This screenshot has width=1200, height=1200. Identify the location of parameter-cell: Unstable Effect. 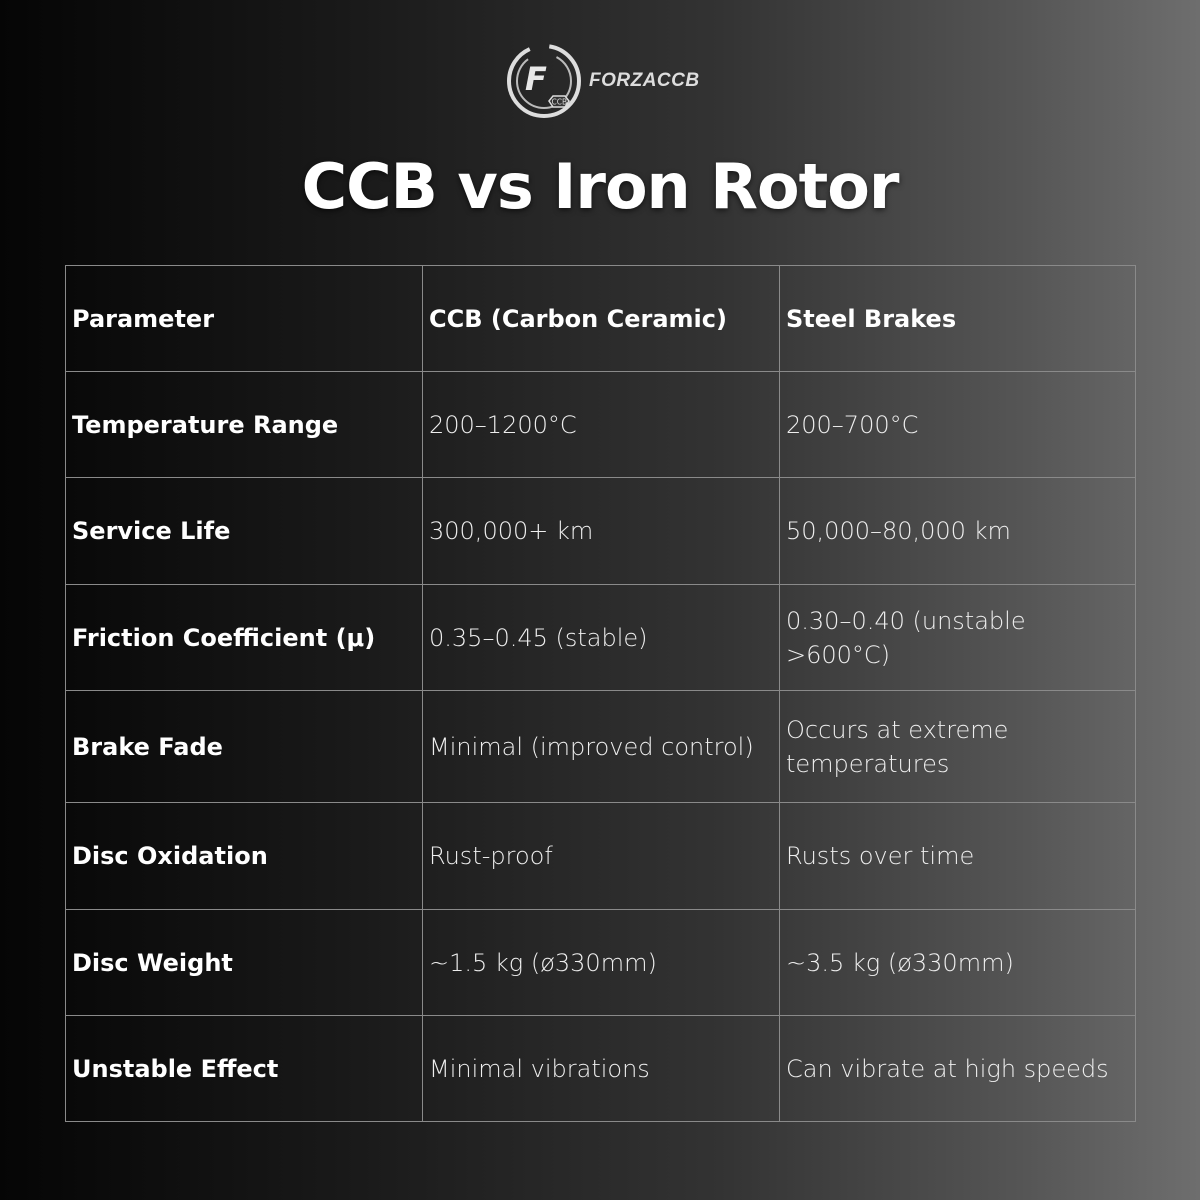
(244, 1068).